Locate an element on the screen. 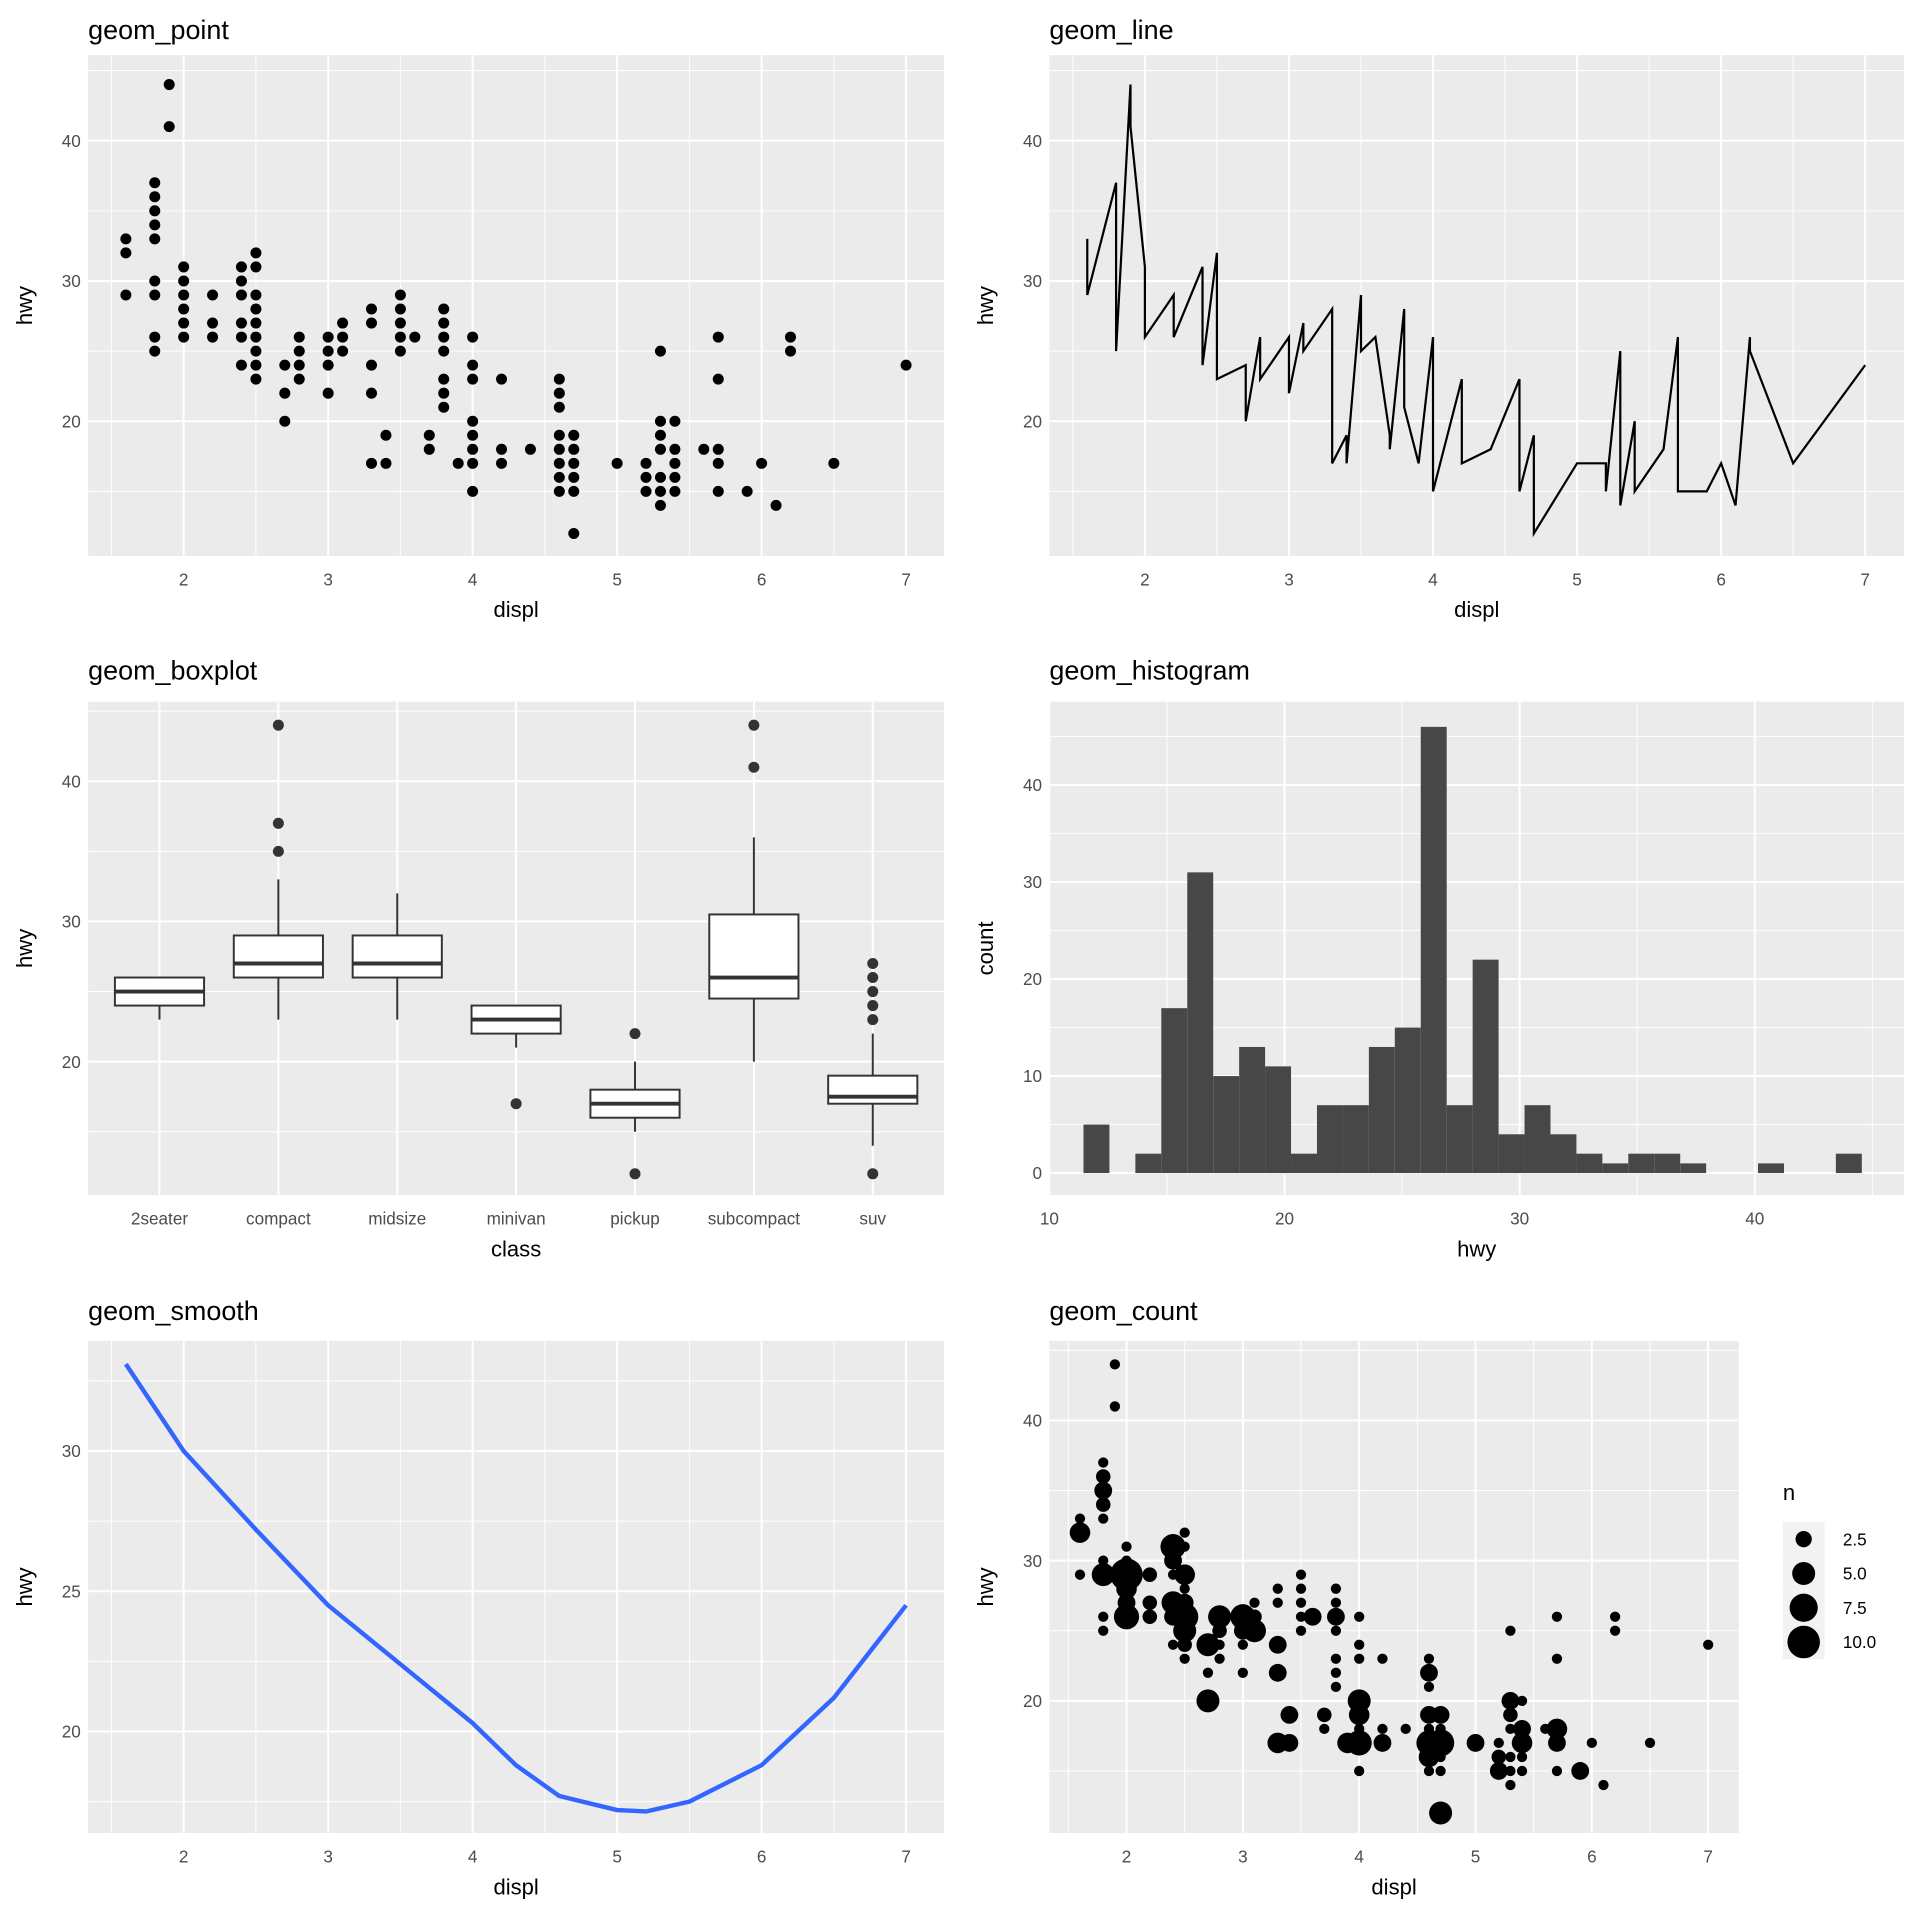  x-tick-label: 5 is located at coordinates (617, 579).